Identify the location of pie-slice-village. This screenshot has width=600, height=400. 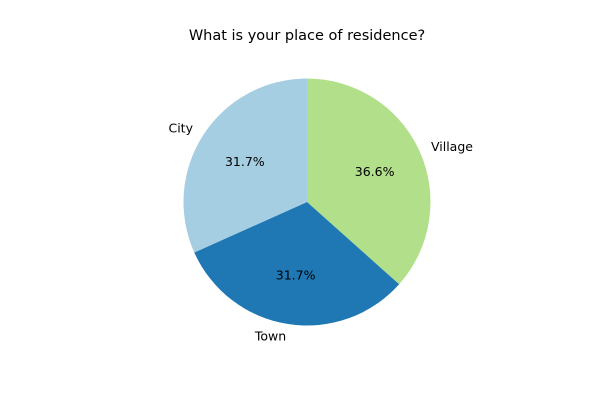
(369, 181).